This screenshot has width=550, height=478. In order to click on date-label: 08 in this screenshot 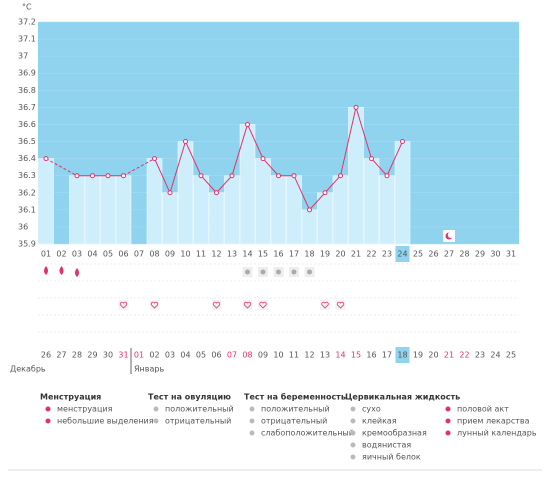, I will do `click(247, 355)`.